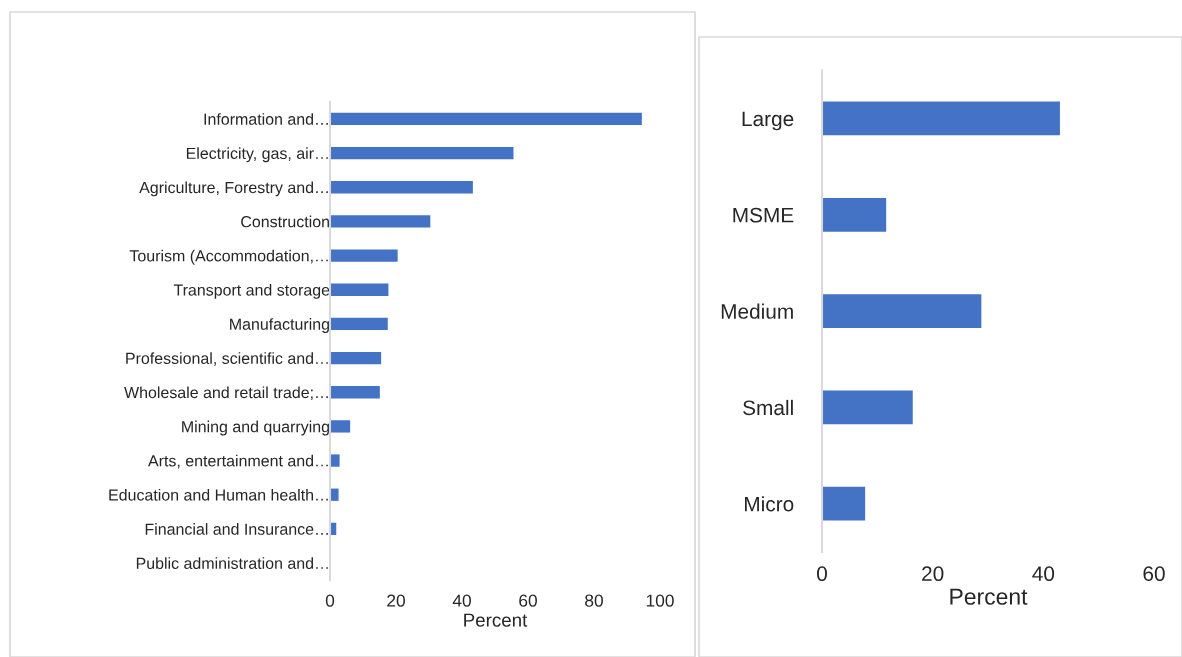 The image size is (1182, 657). Describe the element at coordinates (660, 600) in the screenshot. I see `x-tick-label: 100` at that location.